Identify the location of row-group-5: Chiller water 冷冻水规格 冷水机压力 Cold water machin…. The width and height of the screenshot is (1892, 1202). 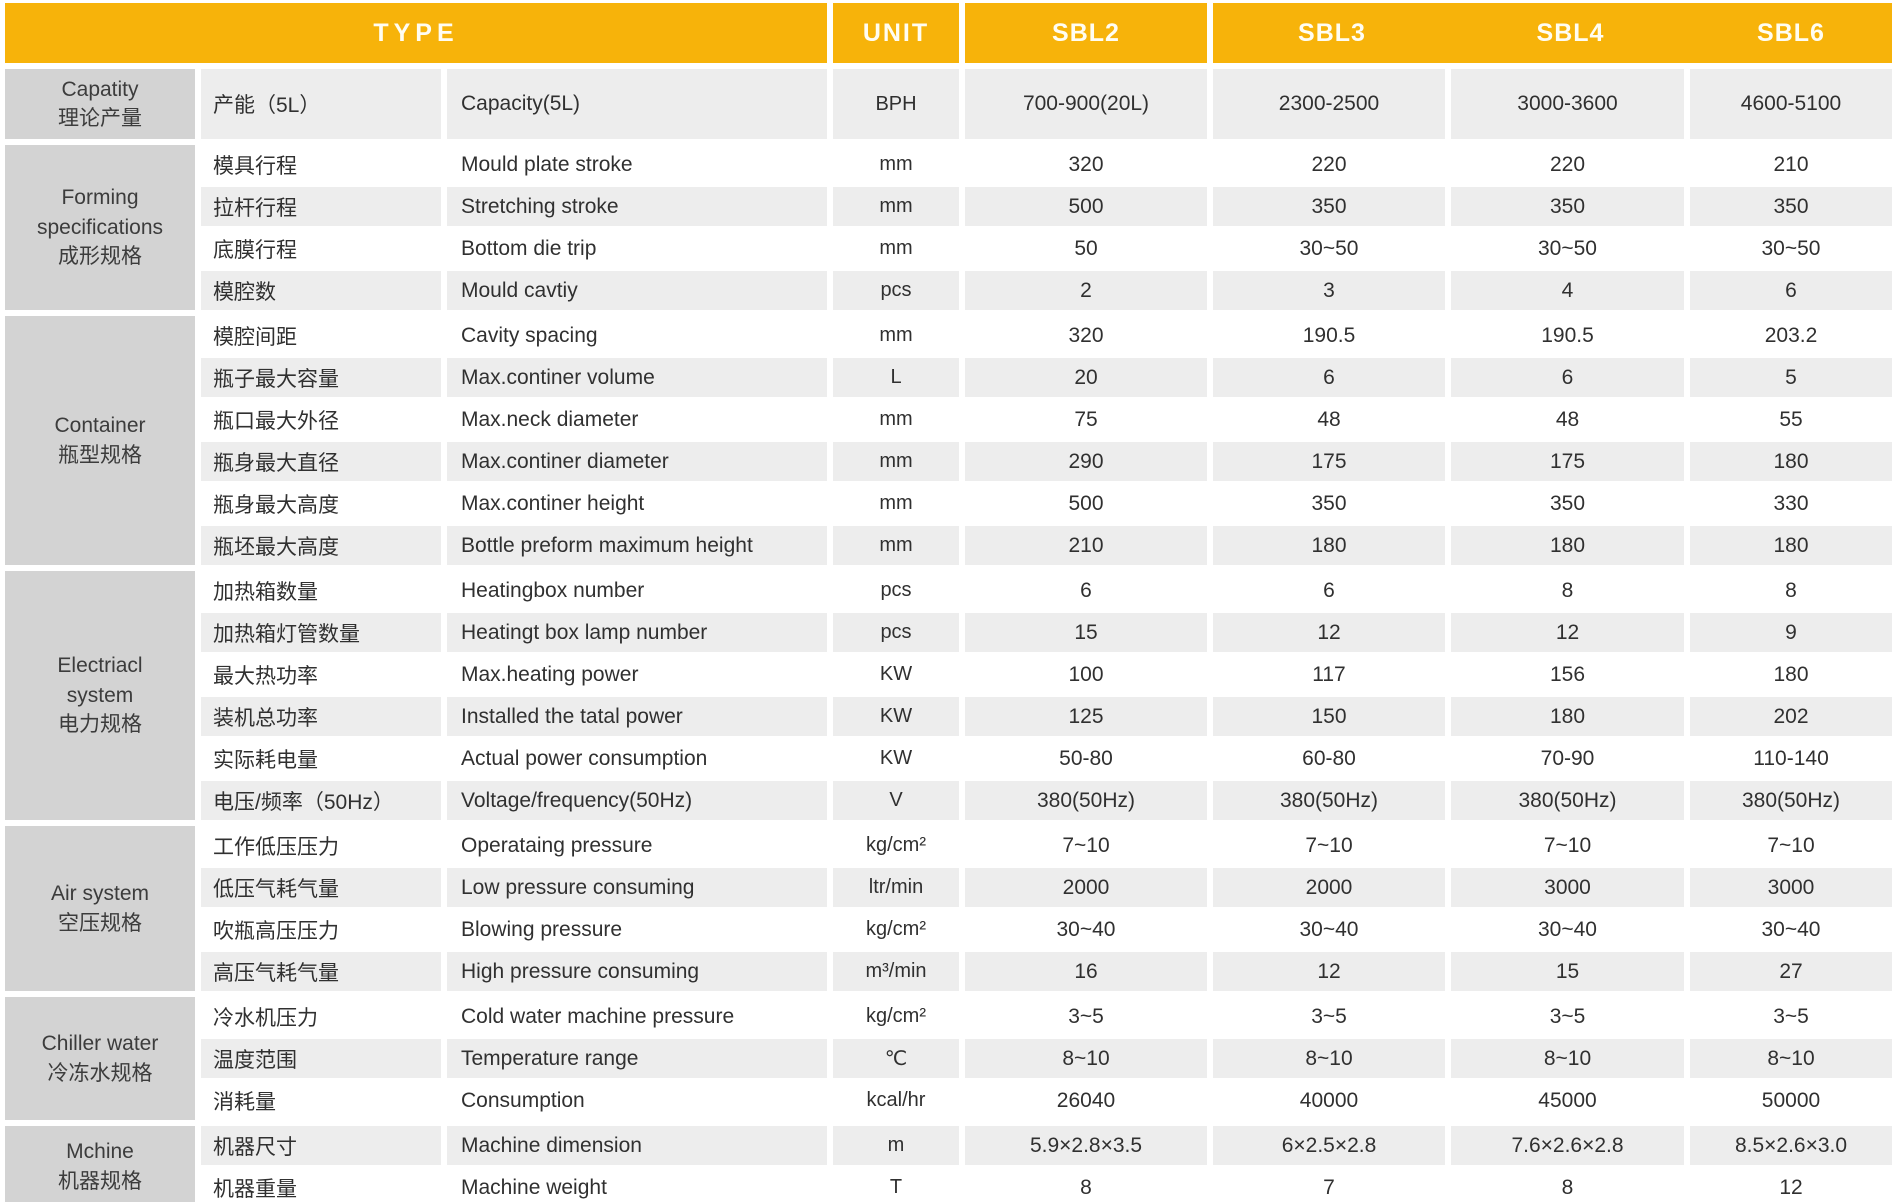
(948, 1058).